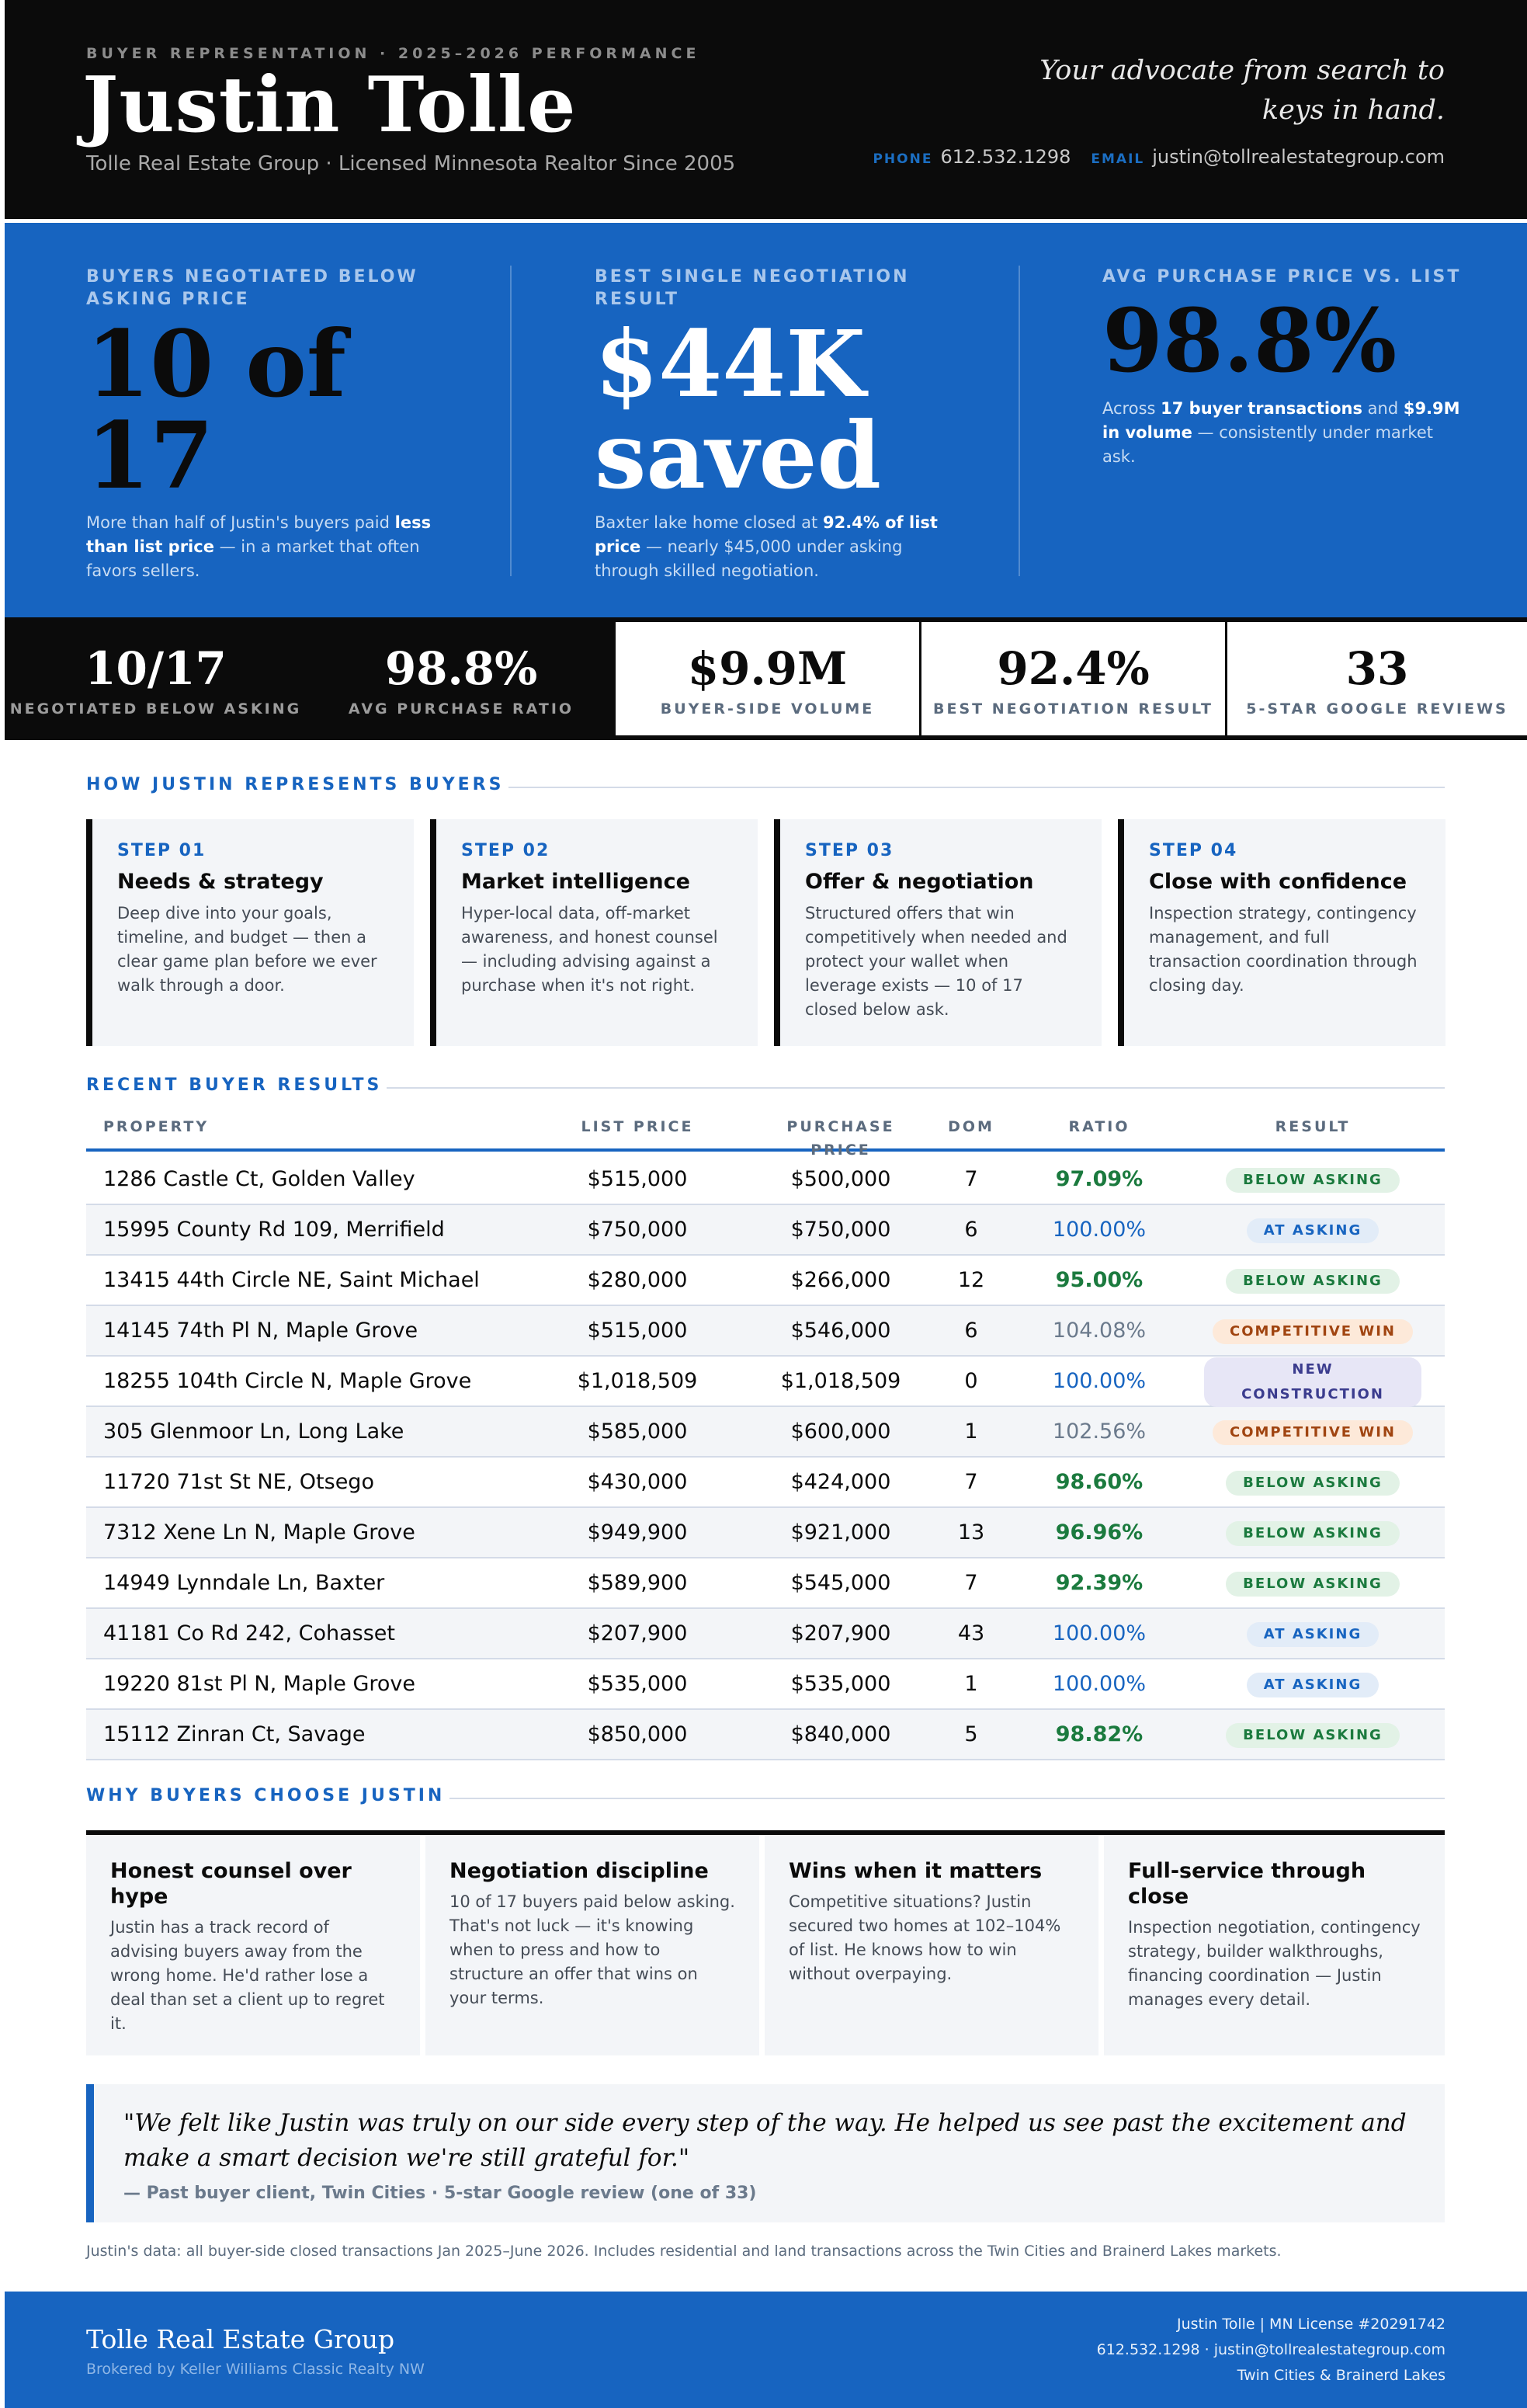  What do you see at coordinates (297, 784) in the screenshot?
I see `section-title-how: HOW JUSTIN REPRESENTS BUYERS` at bounding box center [297, 784].